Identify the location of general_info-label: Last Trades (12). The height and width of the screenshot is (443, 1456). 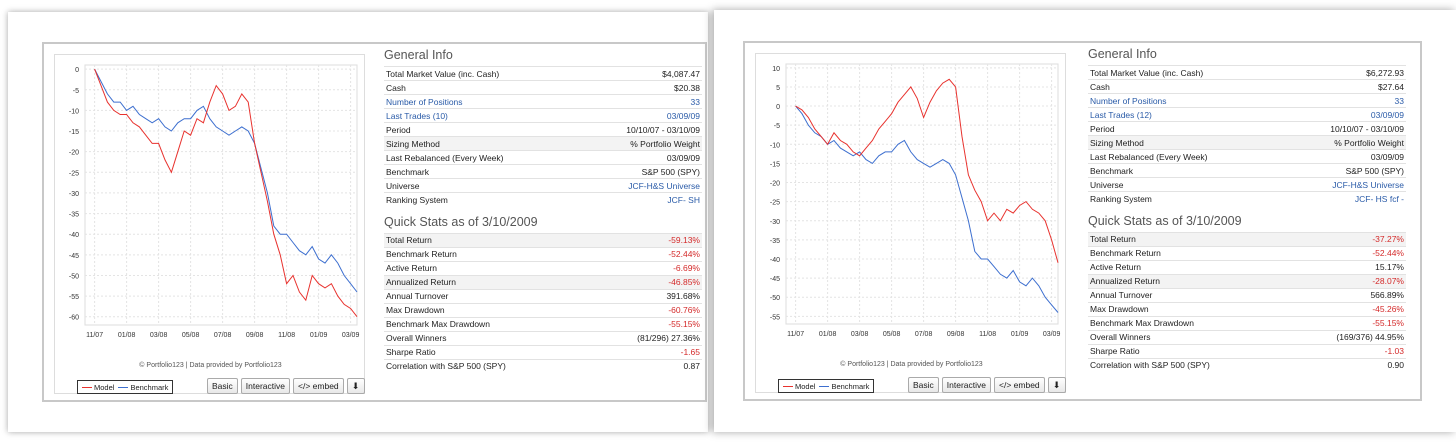
(1185, 114).